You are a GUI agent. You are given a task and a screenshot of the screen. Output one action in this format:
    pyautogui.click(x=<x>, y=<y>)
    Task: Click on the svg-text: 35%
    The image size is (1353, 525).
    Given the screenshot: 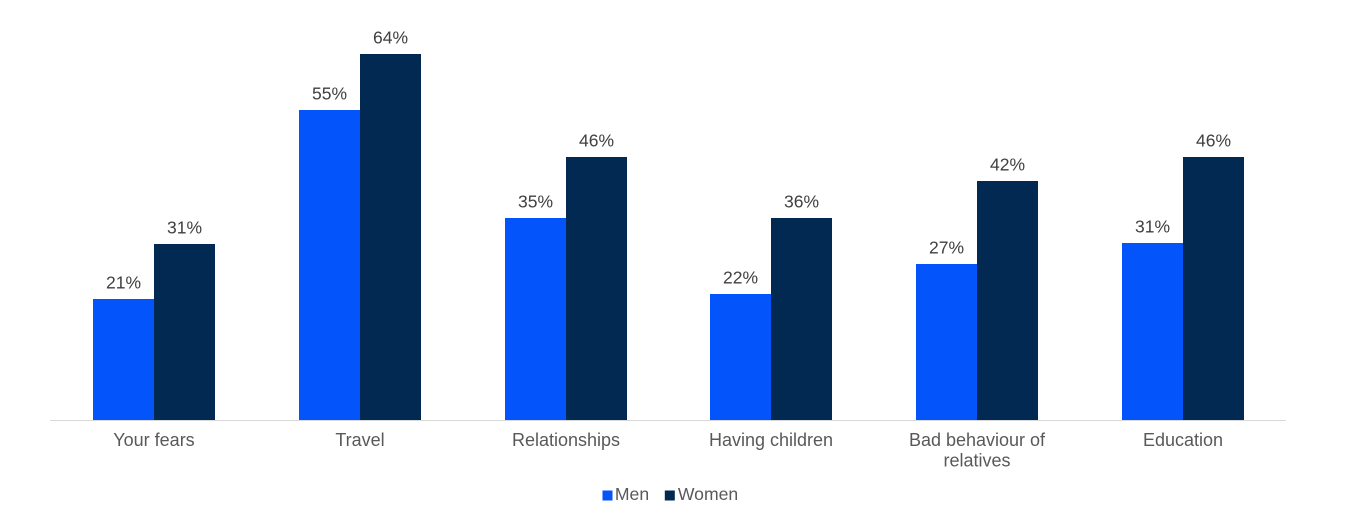 What is the action you would take?
    pyautogui.click(x=535, y=202)
    